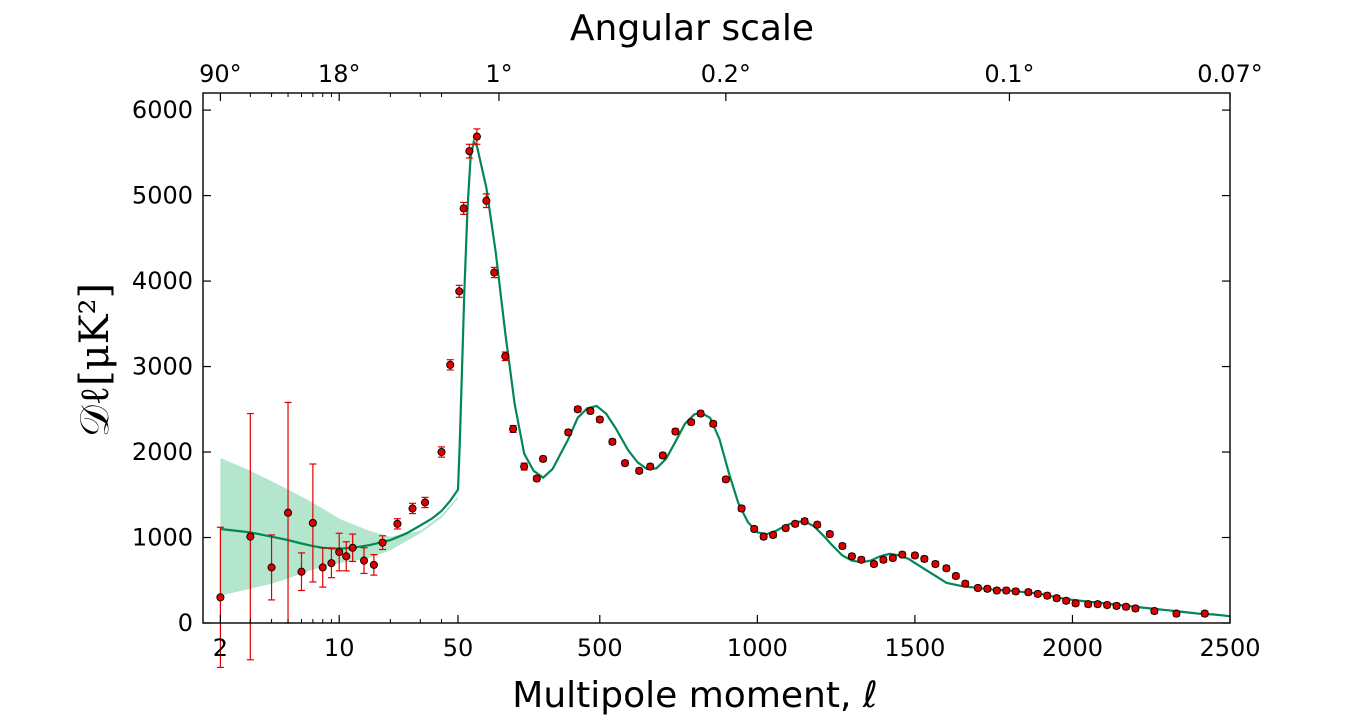 Image resolution: width=1351 pixels, height=721 pixels. What do you see at coordinates (1229, 74) in the screenshot?
I see `top-tick-label: 0.07°` at bounding box center [1229, 74].